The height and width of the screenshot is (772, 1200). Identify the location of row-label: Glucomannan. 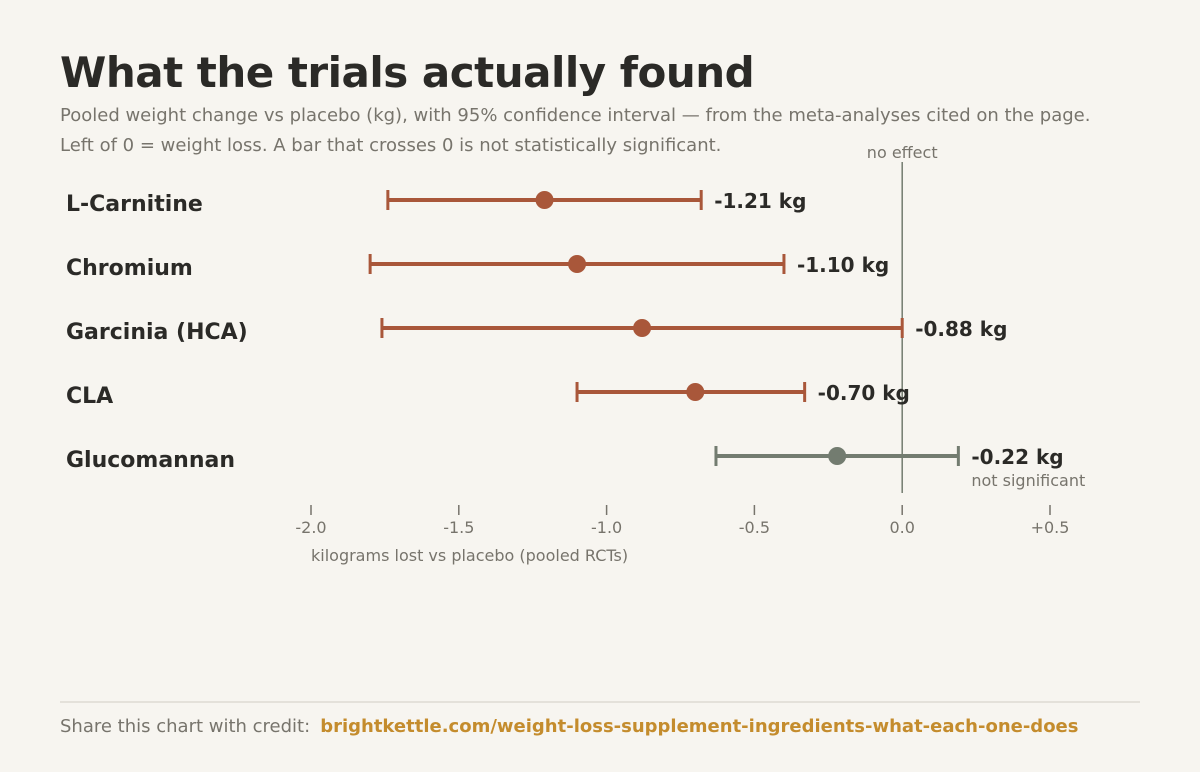
(150, 460).